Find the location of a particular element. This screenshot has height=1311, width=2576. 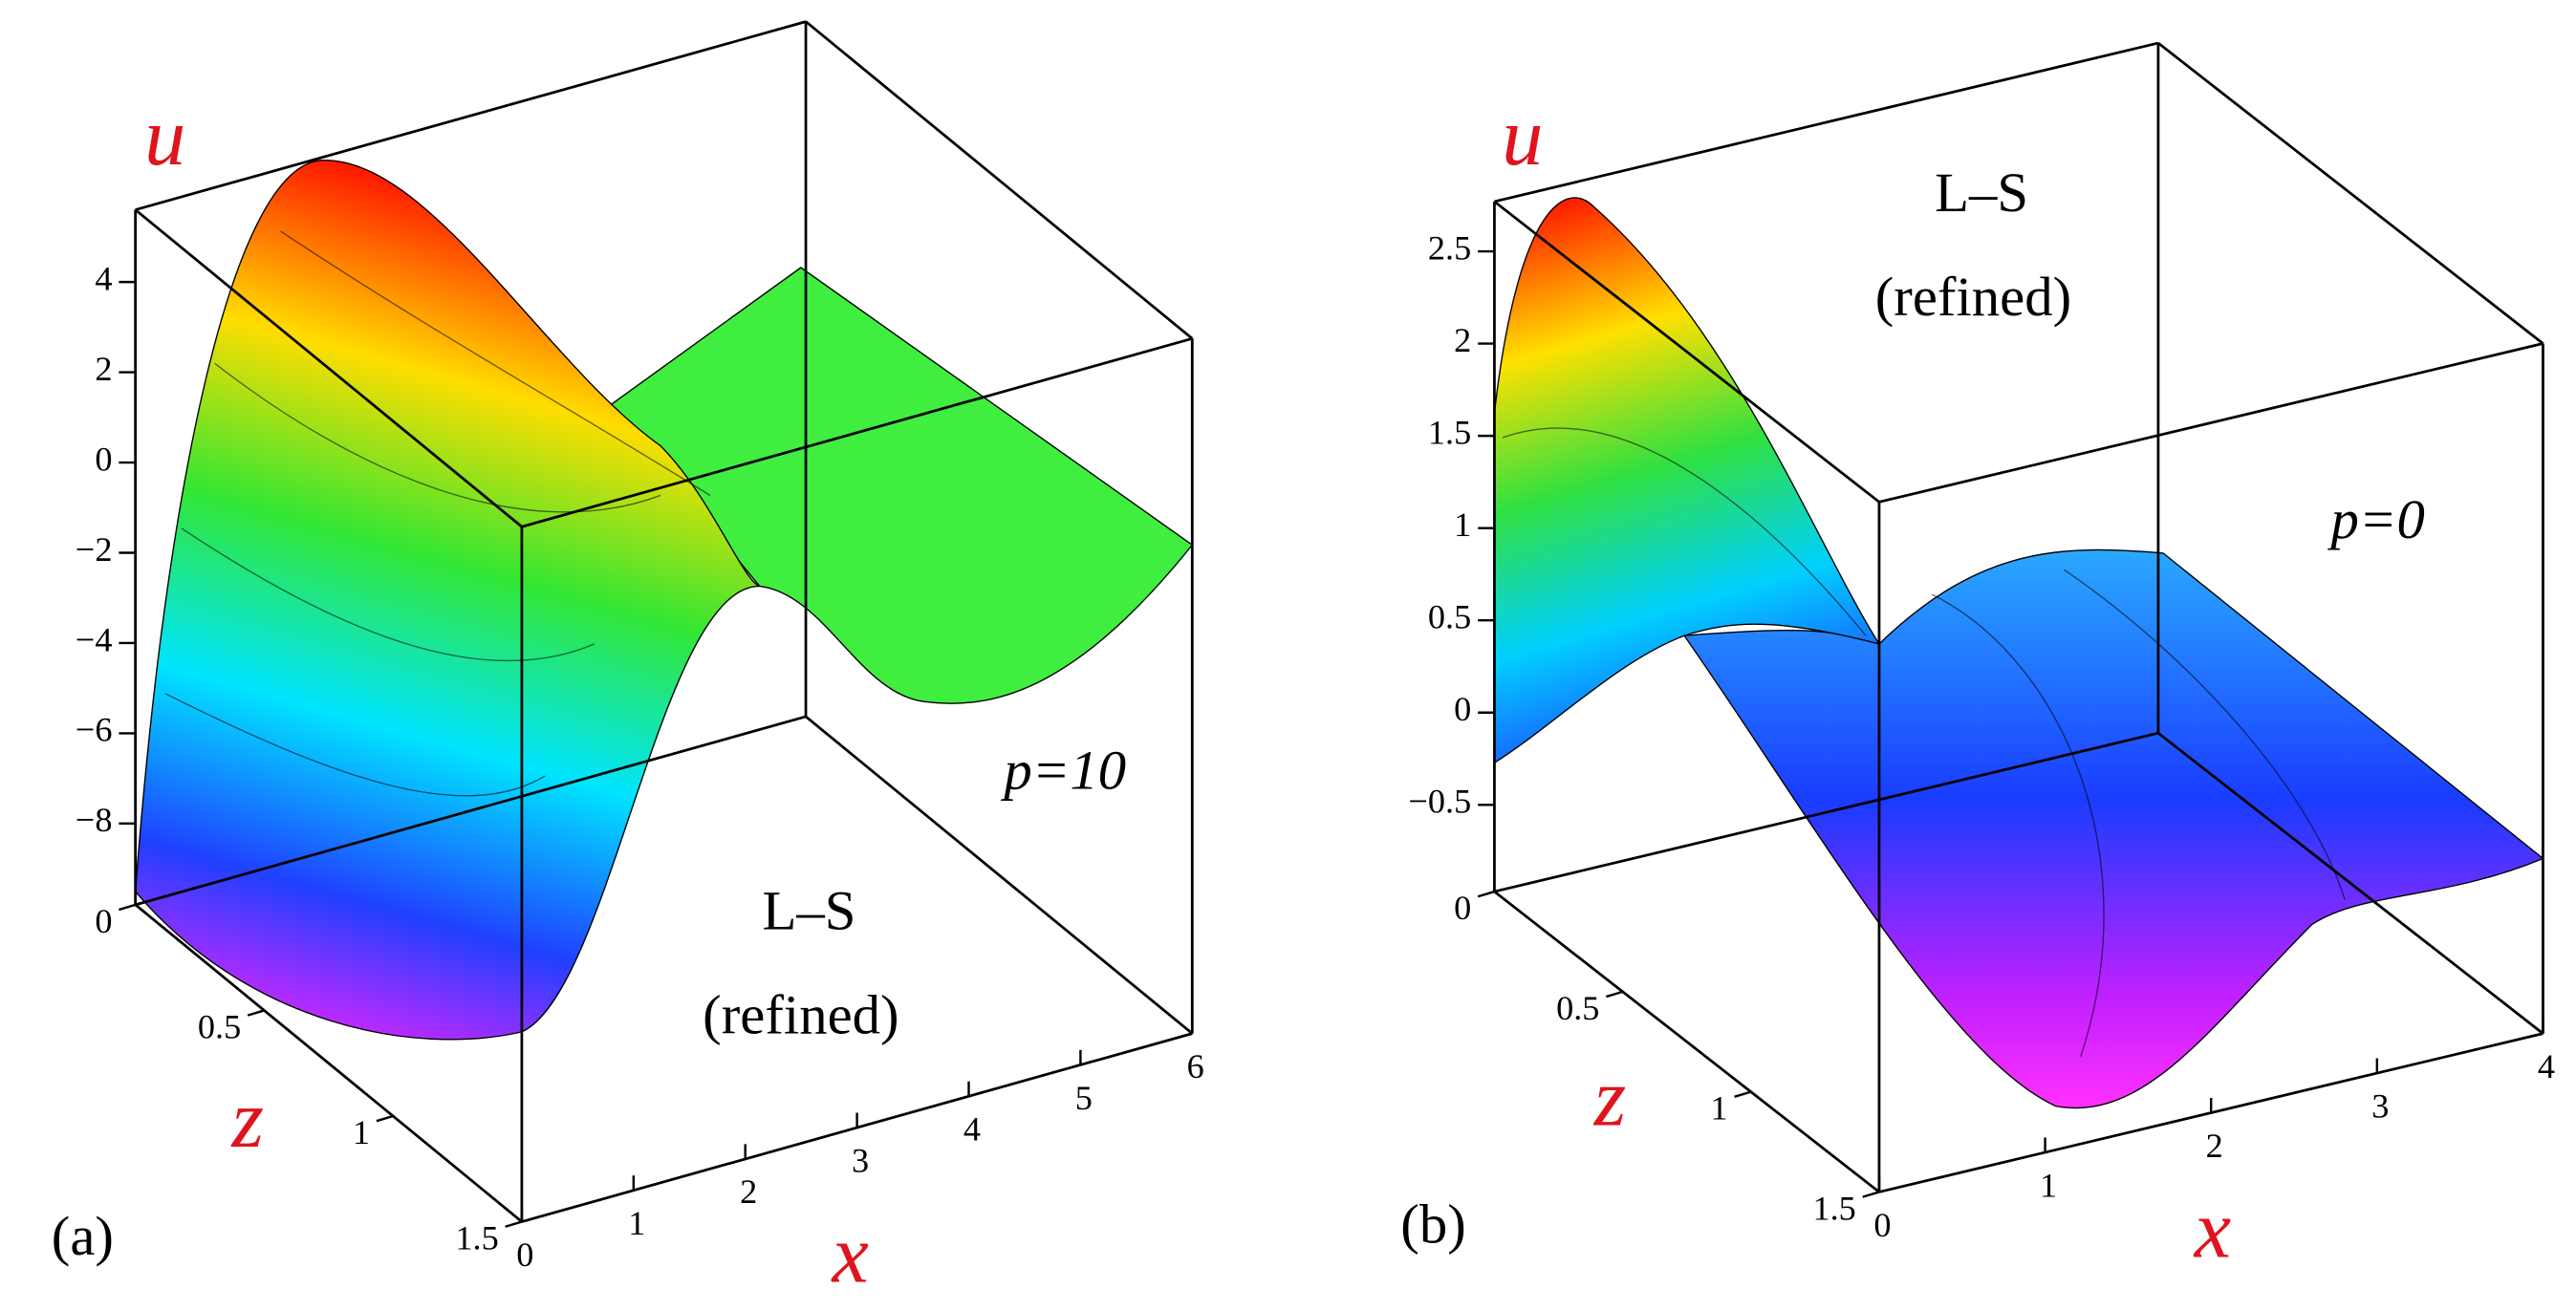

x-tick-label: 5 is located at coordinates (1084, 1098).